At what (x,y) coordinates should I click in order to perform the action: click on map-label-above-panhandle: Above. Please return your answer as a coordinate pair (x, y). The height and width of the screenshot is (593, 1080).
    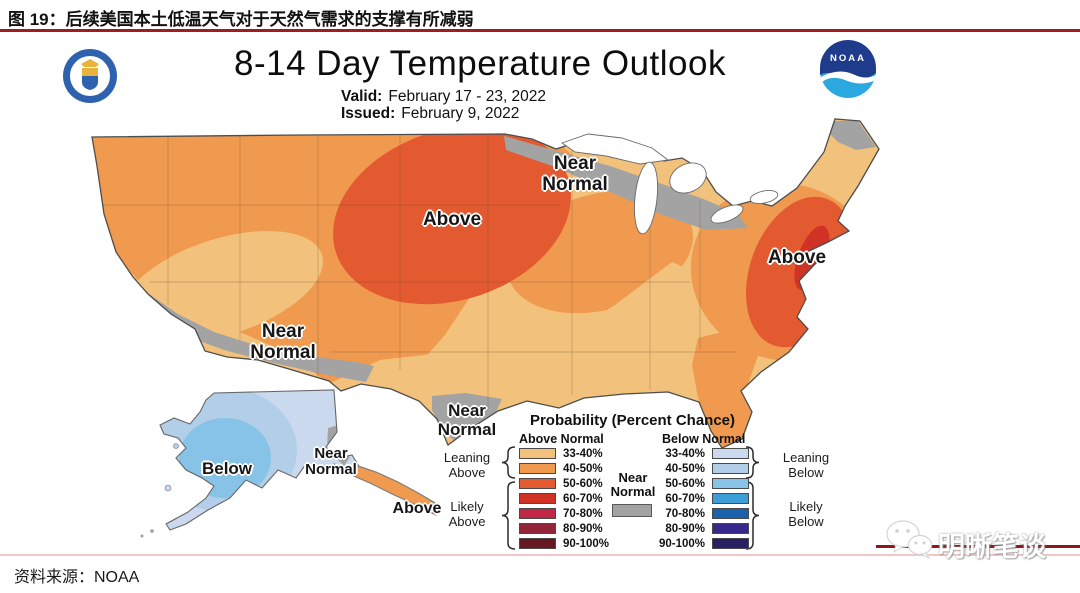
    Looking at the image, I should click on (417, 508).